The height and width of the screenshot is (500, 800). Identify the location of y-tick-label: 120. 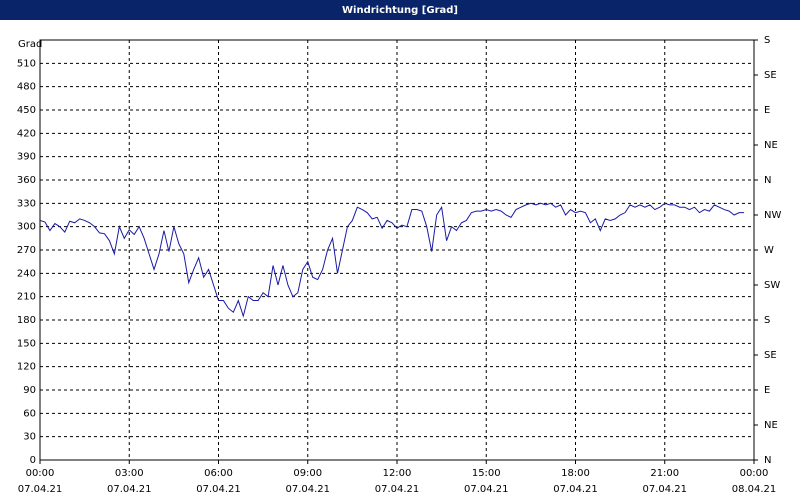
(26, 367).